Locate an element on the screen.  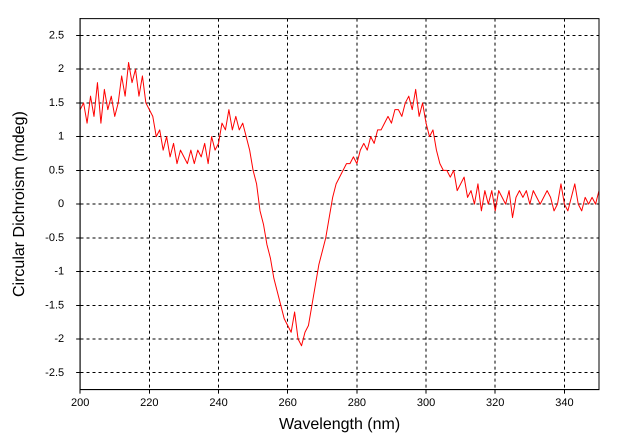
x-tick-label: 320 is located at coordinates (495, 403).